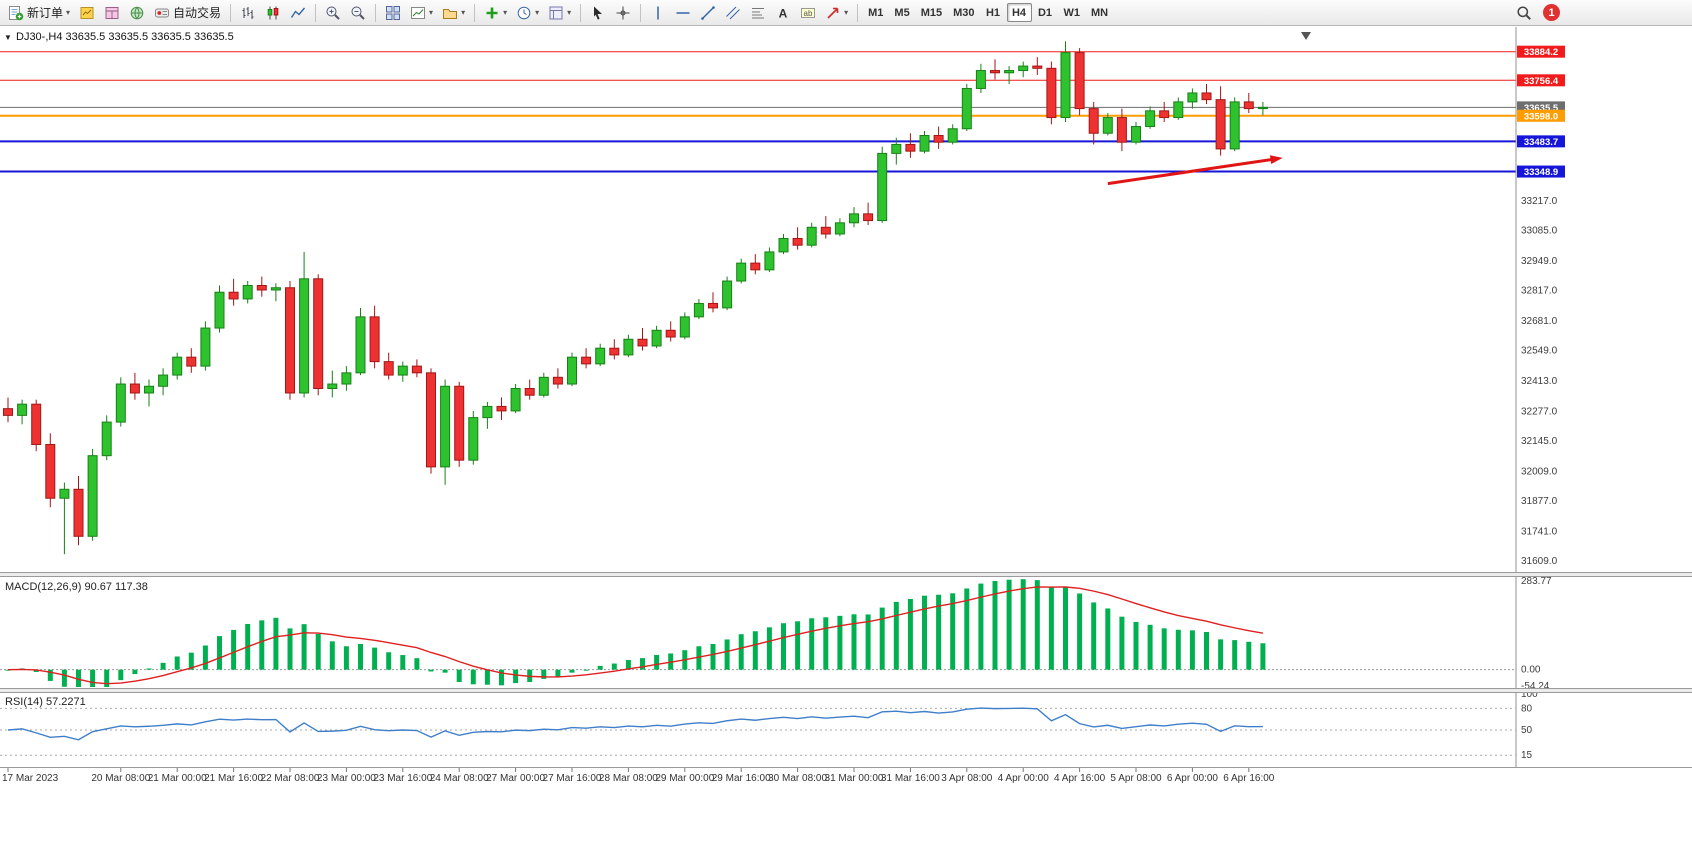 The height and width of the screenshot is (850, 1692). I want to click on trendline-button, so click(708, 13).